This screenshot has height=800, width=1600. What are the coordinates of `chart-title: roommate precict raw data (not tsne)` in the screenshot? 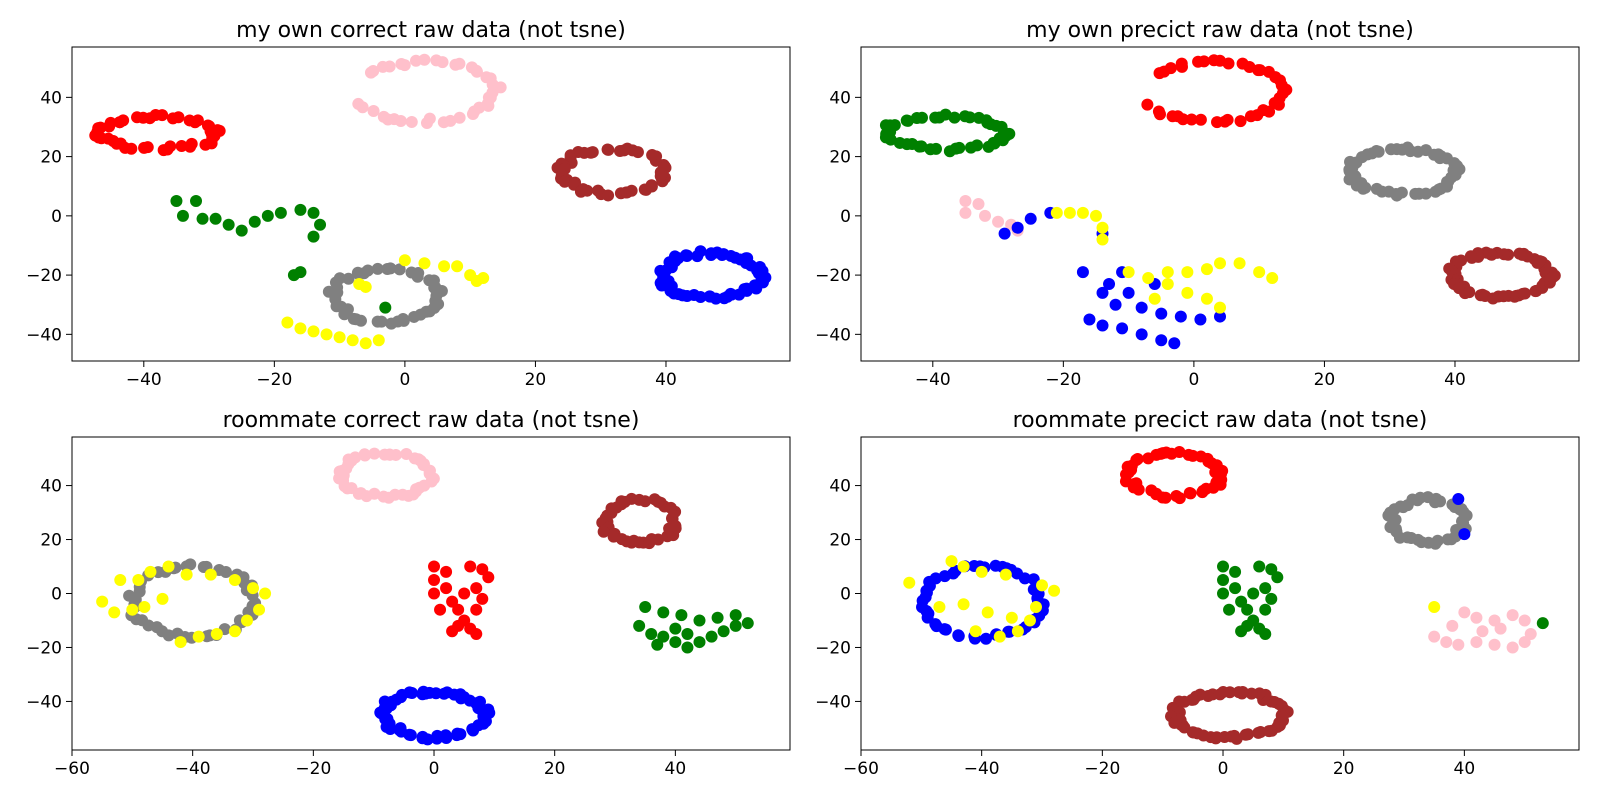 It's located at (1220, 420).